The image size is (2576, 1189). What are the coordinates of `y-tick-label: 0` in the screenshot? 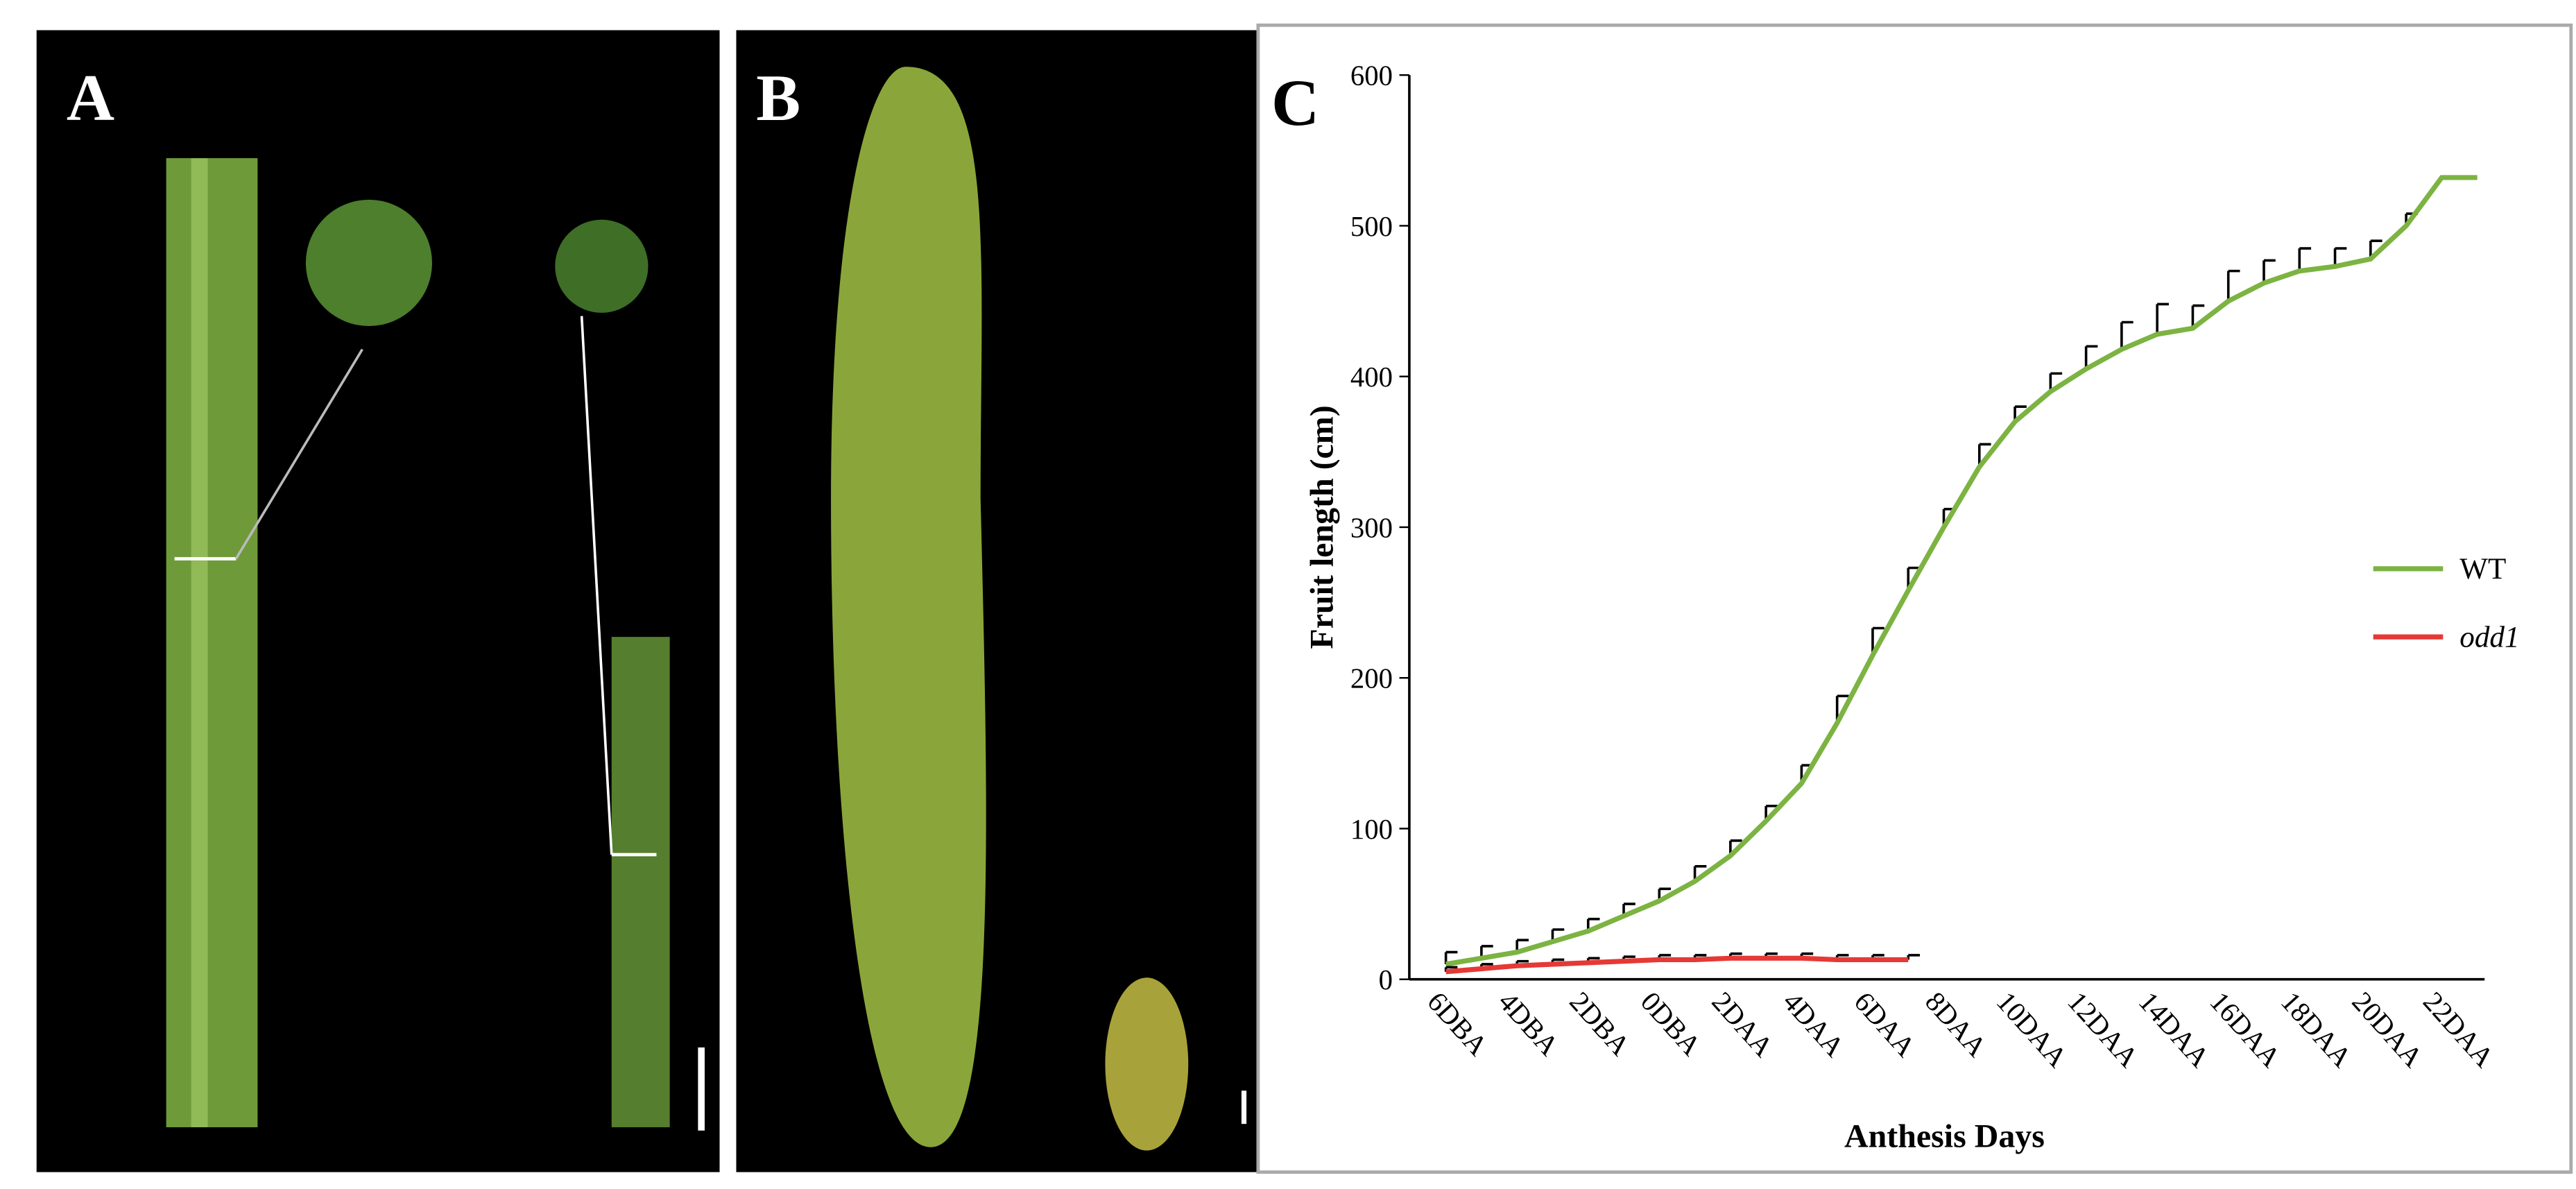 It's located at (1386, 979).